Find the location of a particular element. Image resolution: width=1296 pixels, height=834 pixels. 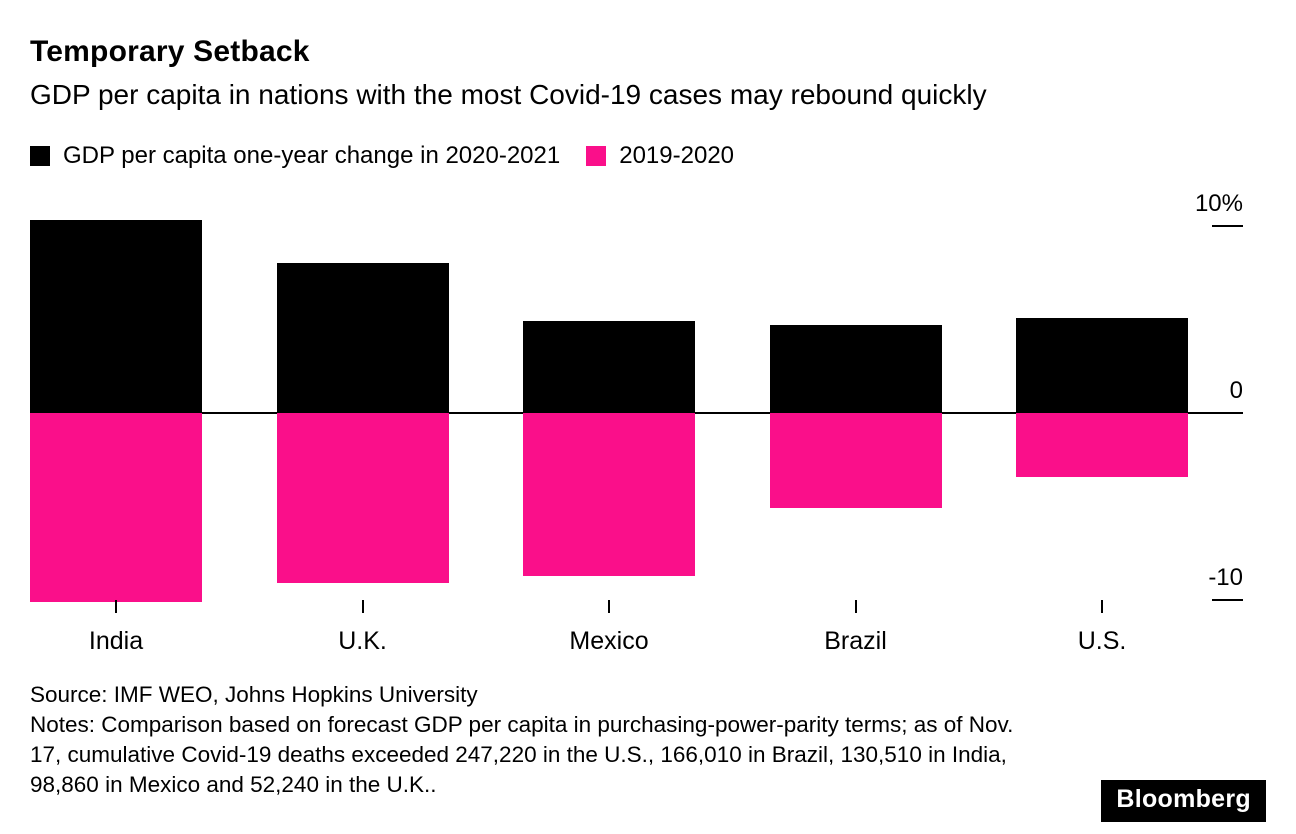

legend-label: 2019-2020 is located at coordinates (677, 155).